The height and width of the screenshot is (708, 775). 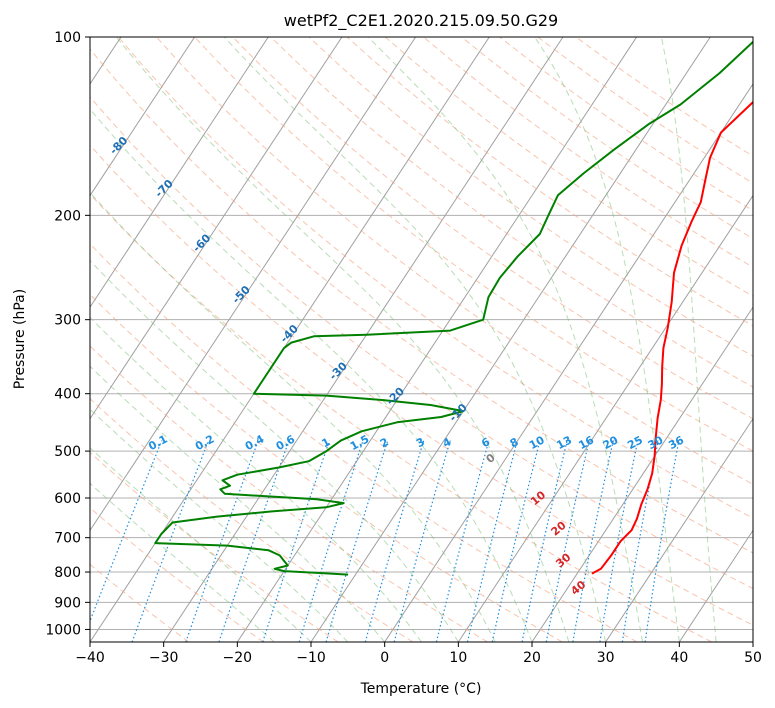 I want to click on y-tick-label: 500, so click(x=67, y=452).